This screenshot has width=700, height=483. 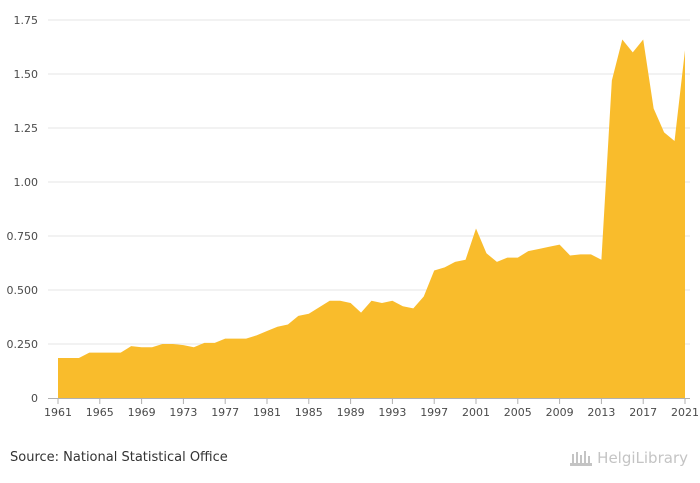 I want to click on x-tick-label: 1981, so click(x=267, y=412).